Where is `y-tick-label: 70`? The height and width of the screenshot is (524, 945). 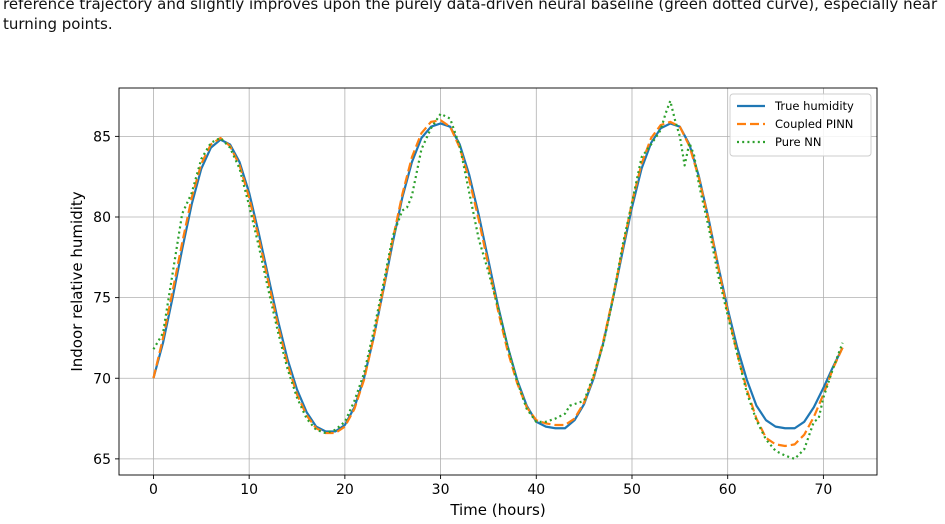
y-tick-label: 70 is located at coordinates (102, 379).